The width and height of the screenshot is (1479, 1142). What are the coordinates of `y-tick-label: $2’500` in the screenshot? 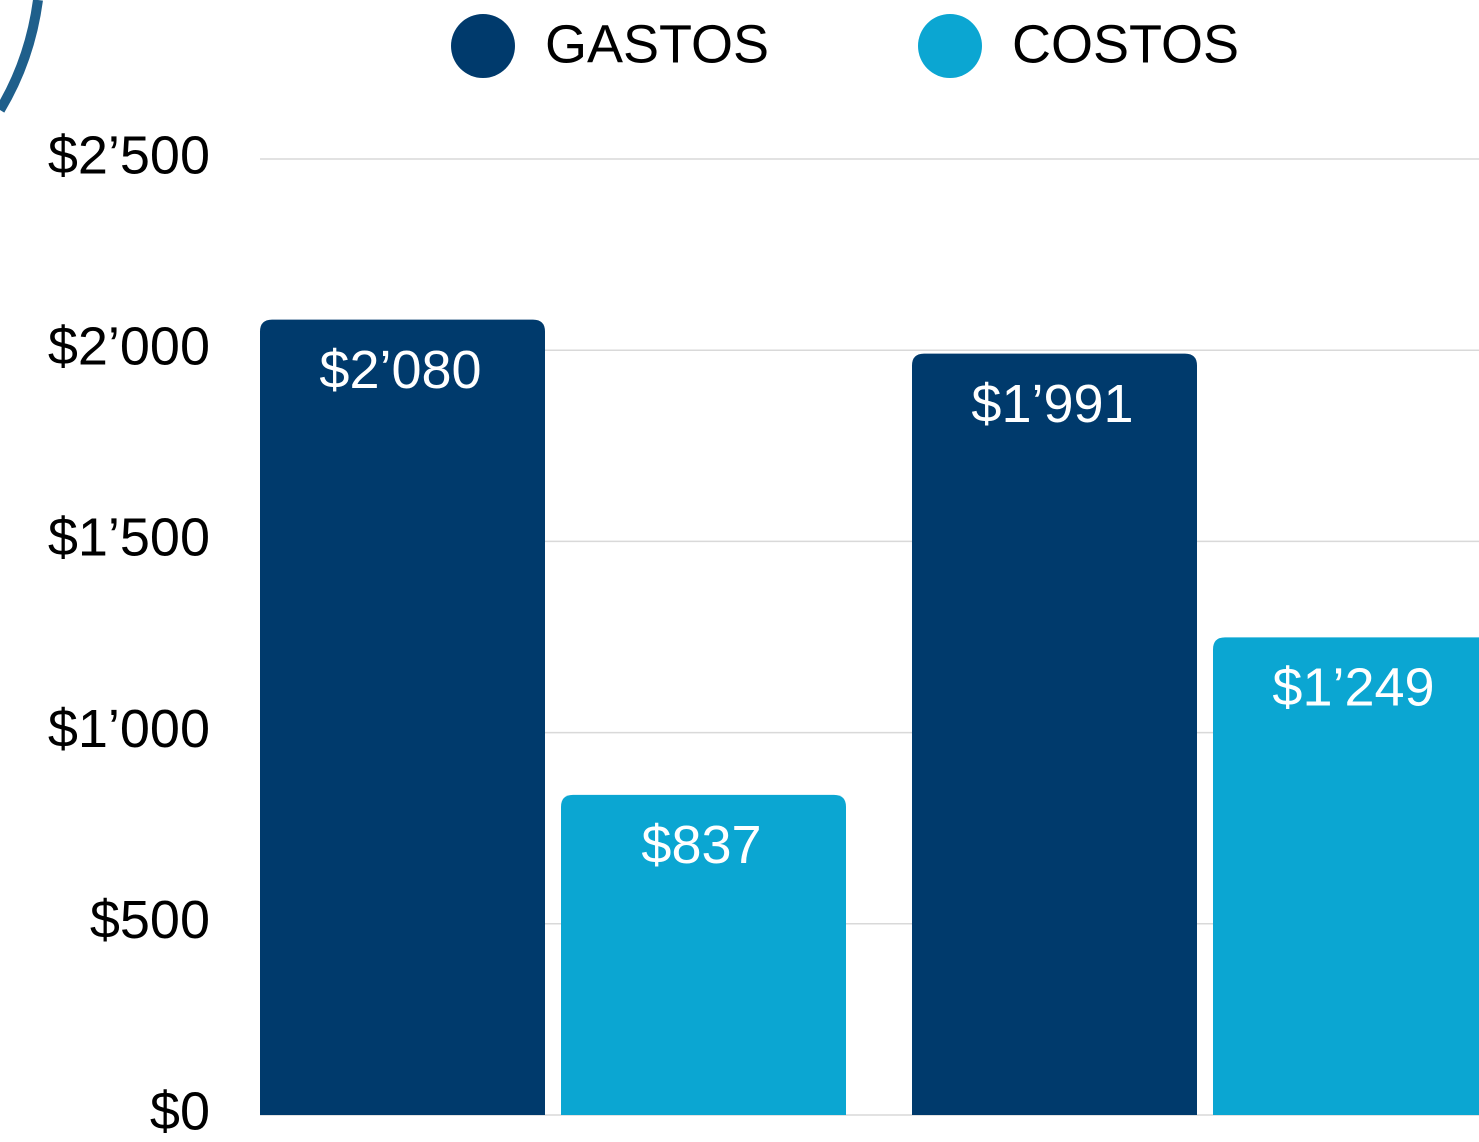 It's located at (129, 155).